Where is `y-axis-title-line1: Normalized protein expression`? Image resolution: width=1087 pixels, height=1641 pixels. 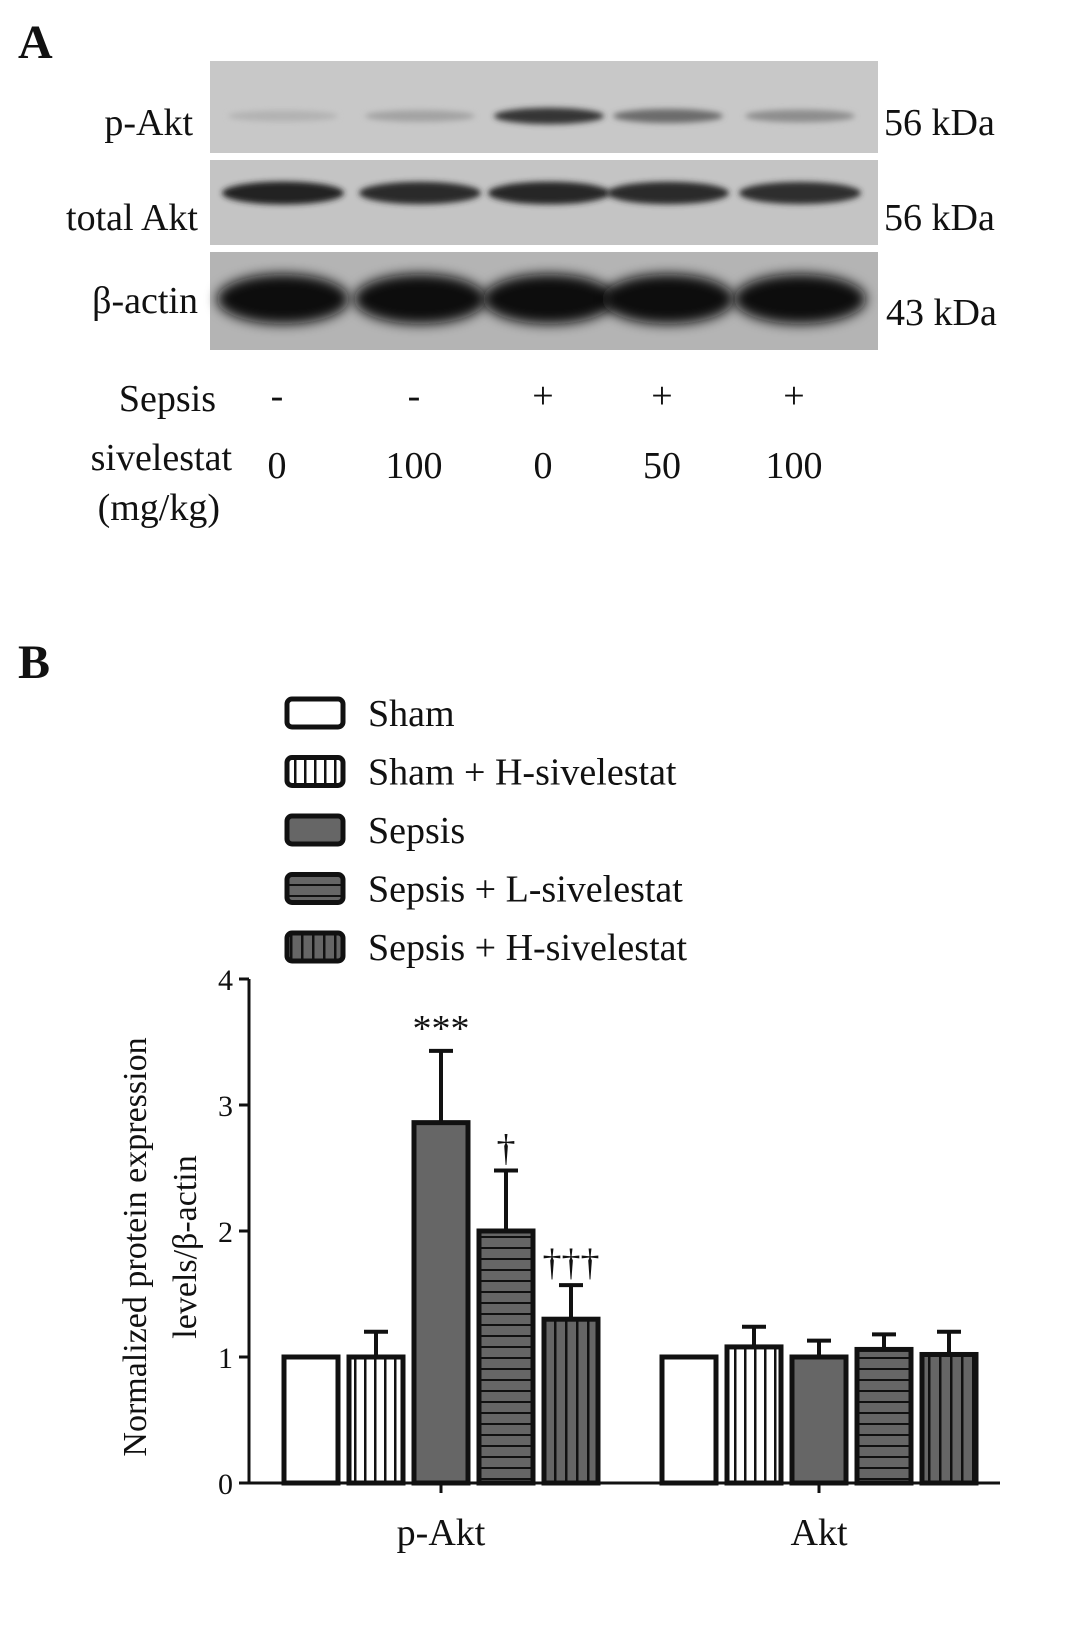 y-axis-title-line1: Normalized protein expression is located at coordinates (135, 1246).